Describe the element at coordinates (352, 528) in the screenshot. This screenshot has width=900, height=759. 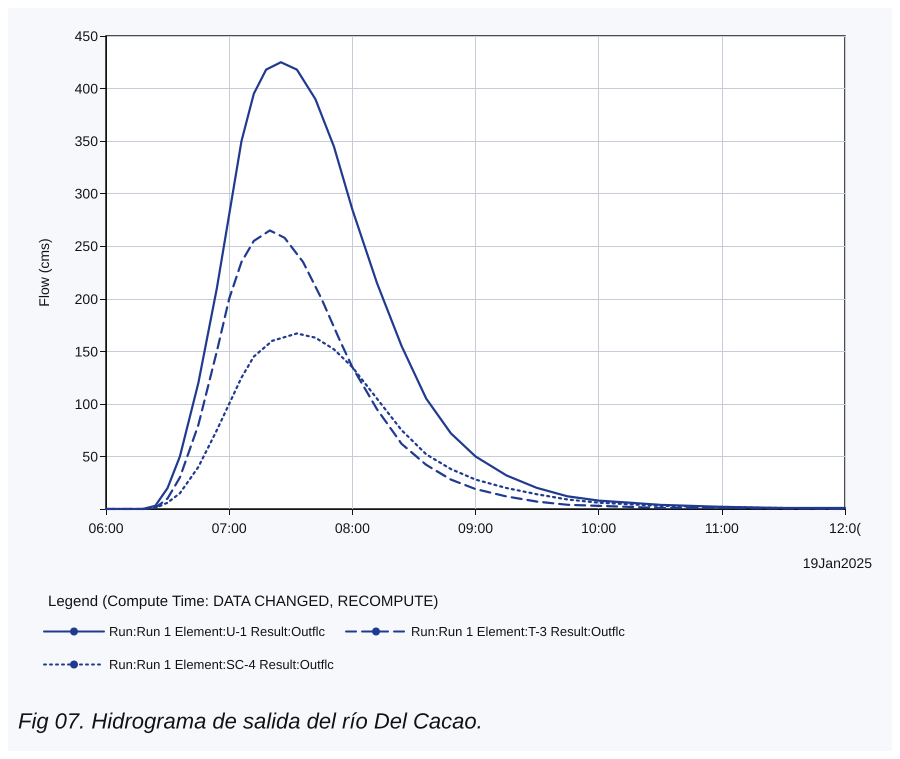
I see `x-tick-label: 08:00` at that location.